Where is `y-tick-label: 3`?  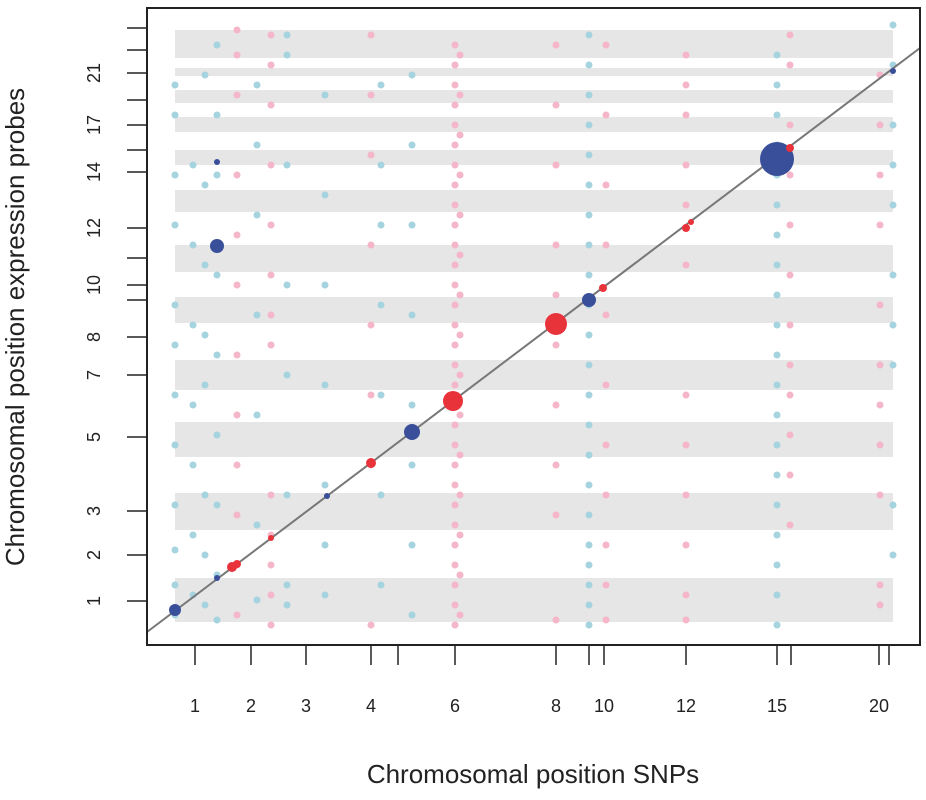
y-tick-label: 3 is located at coordinates (94, 511).